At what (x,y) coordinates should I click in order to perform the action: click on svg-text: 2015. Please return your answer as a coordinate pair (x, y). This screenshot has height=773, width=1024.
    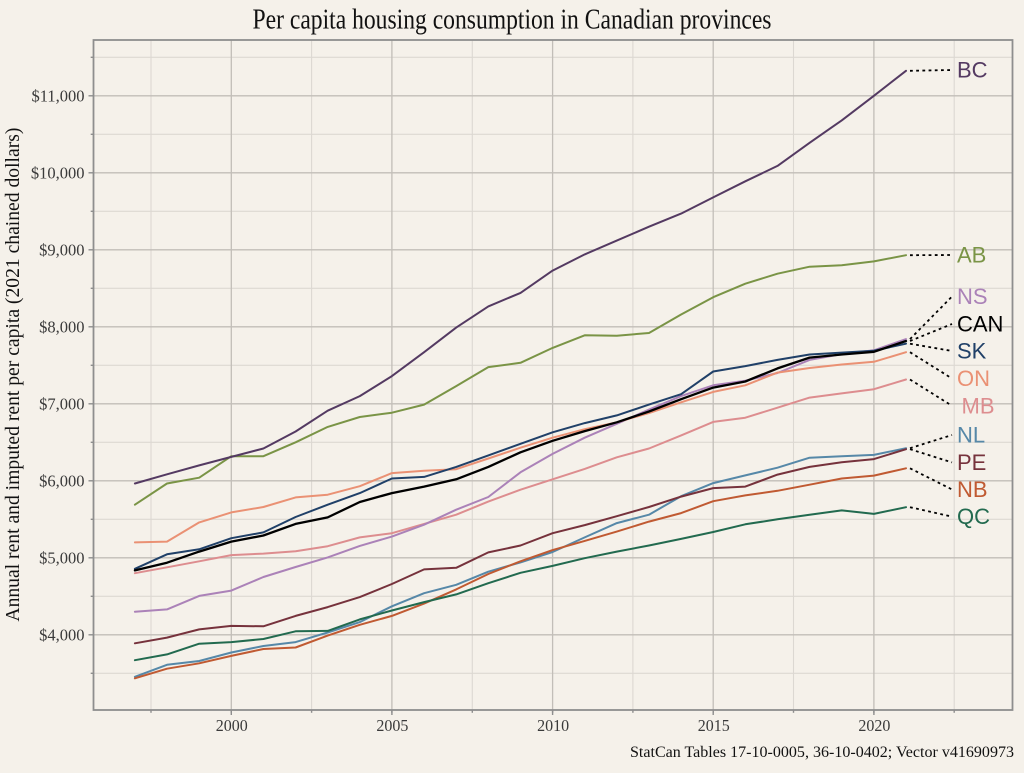
    Looking at the image, I should click on (714, 725).